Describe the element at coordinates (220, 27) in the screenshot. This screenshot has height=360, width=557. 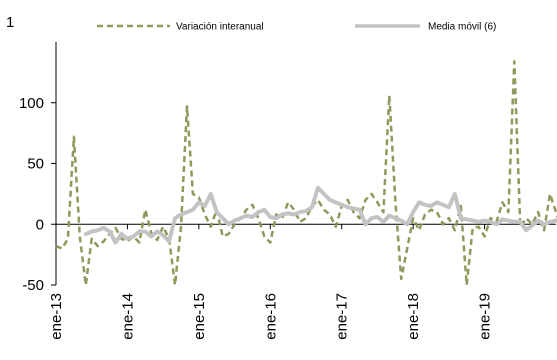
I see `legend-label-variacion: Variación interanual` at that location.